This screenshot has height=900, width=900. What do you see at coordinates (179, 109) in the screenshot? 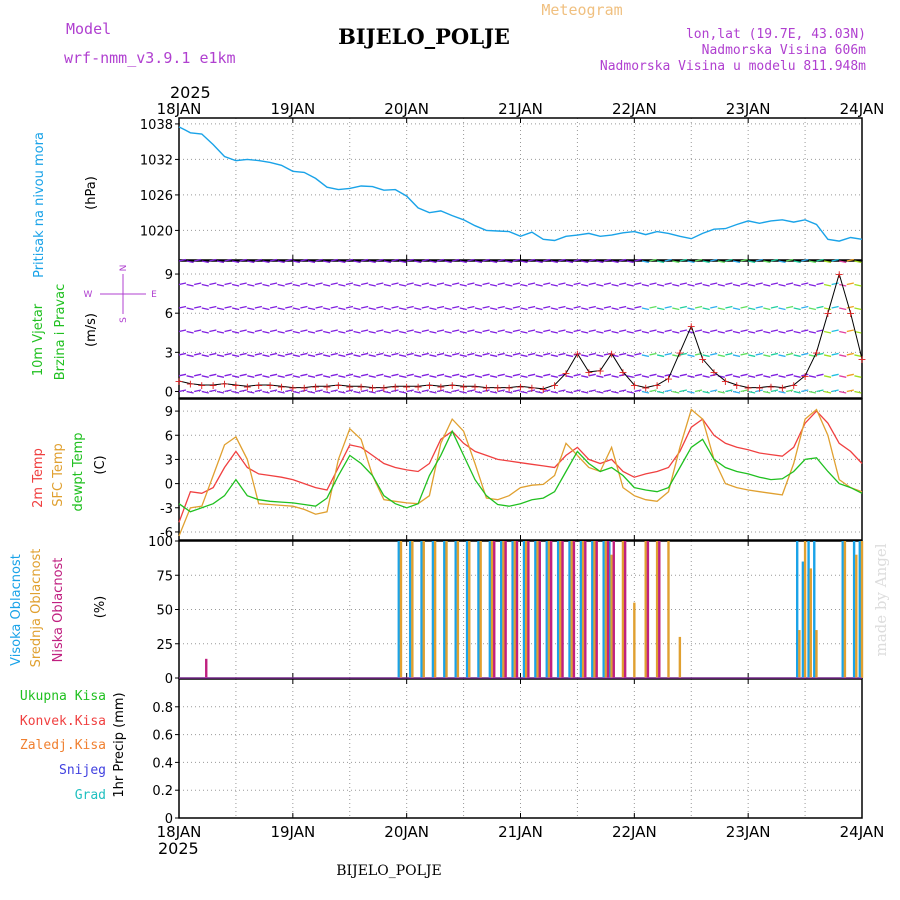
I see `x-tick-label-top: 18JAN` at bounding box center [179, 109].